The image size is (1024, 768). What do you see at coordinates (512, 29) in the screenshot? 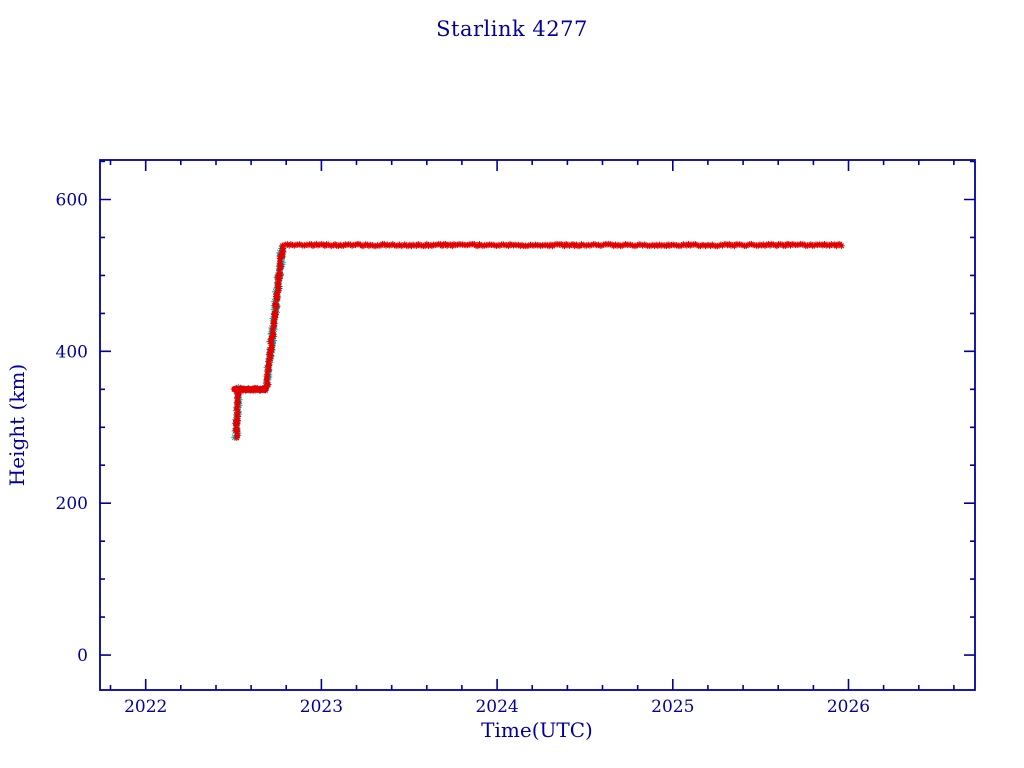
I see `chart-title: Starlink 4277` at bounding box center [512, 29].